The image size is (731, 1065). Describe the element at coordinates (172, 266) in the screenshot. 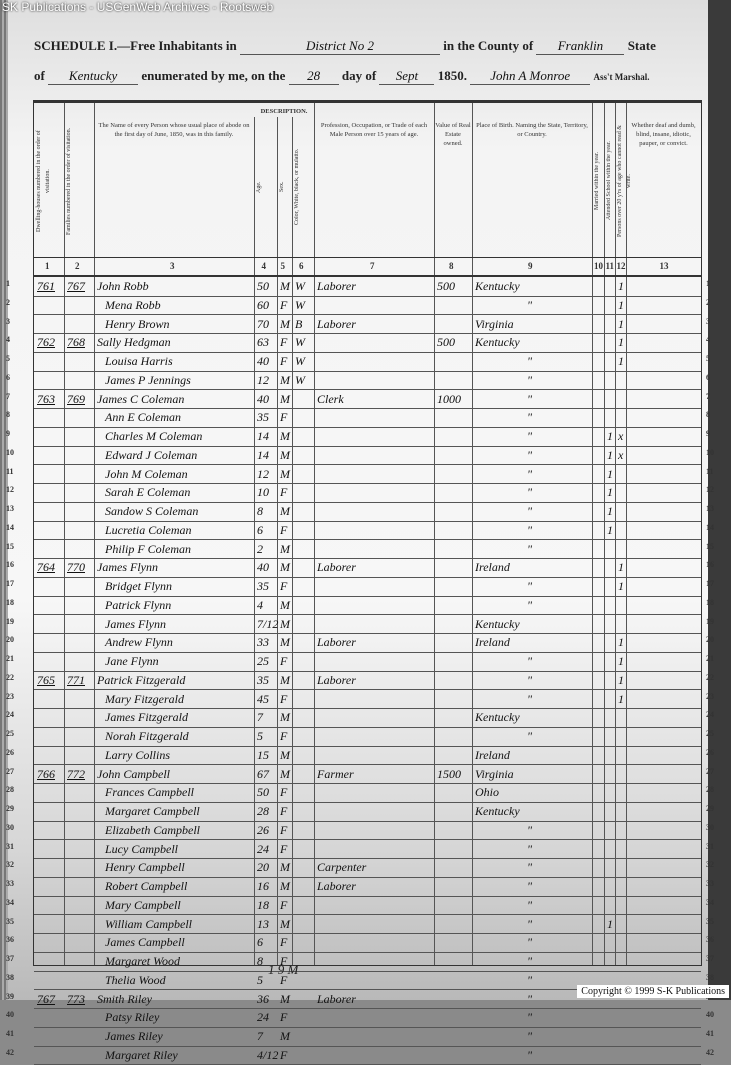

I see `column-number-3: 3` at that location.